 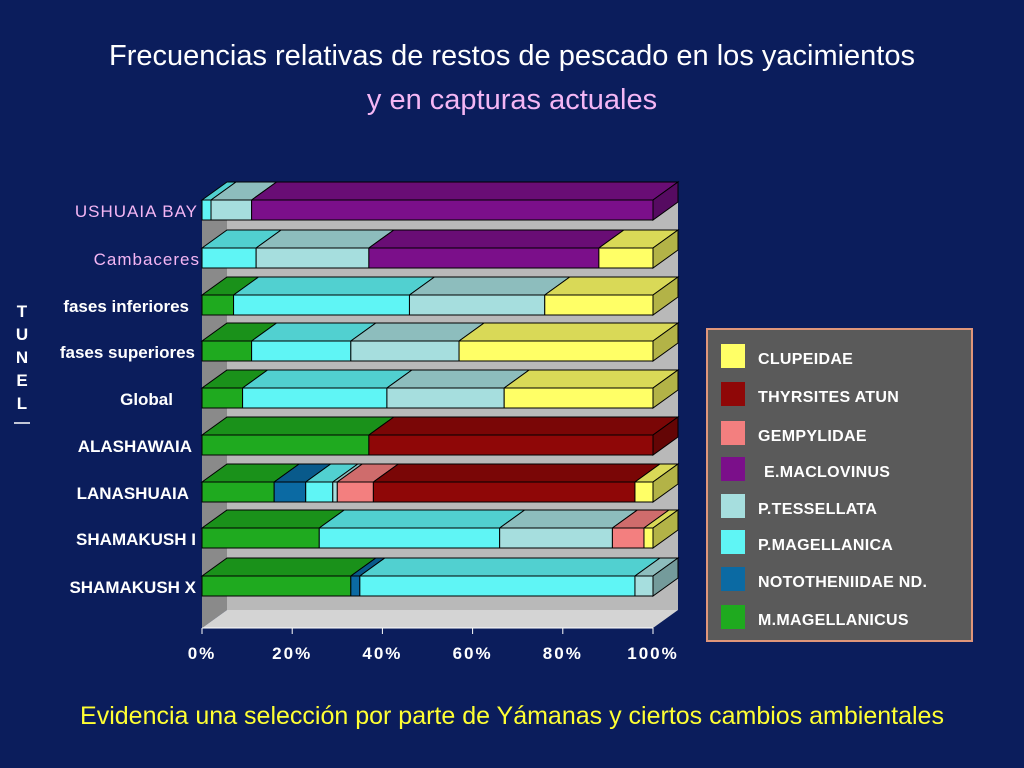 I want to click on x-tick-label: 40%, so click(x=382, y=653).